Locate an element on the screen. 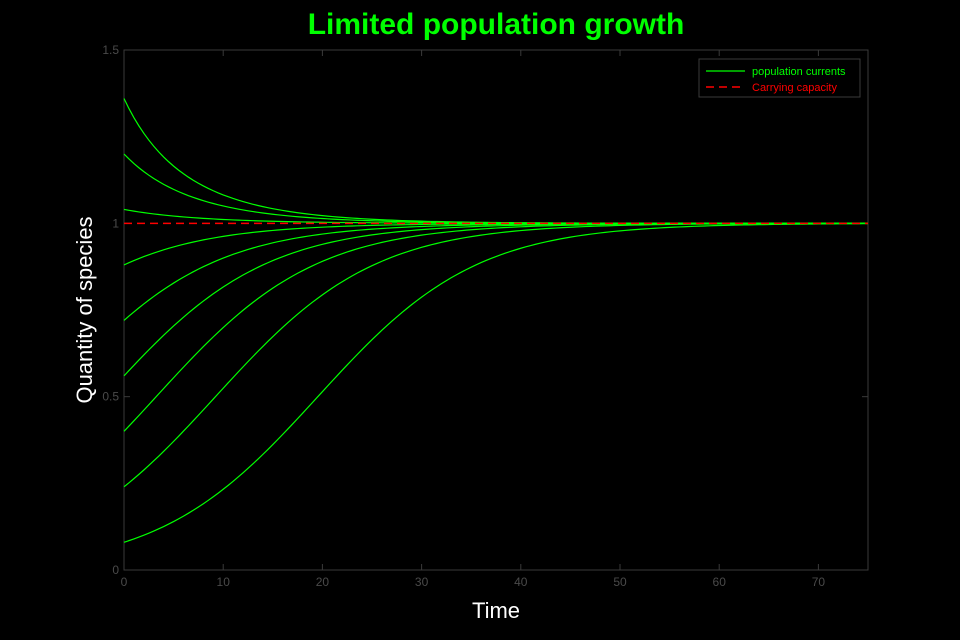  x-axis-label: Time is located at coordinates (496, 610).